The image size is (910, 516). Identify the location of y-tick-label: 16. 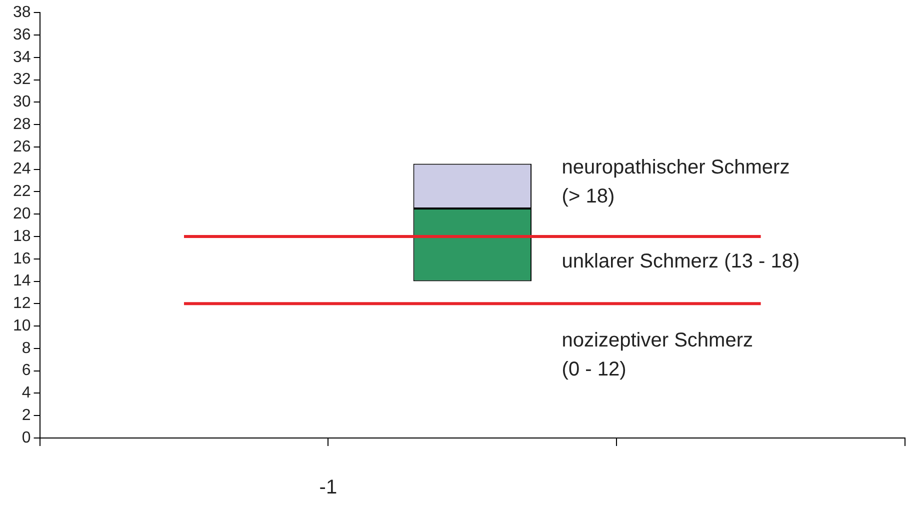
(22, 259).